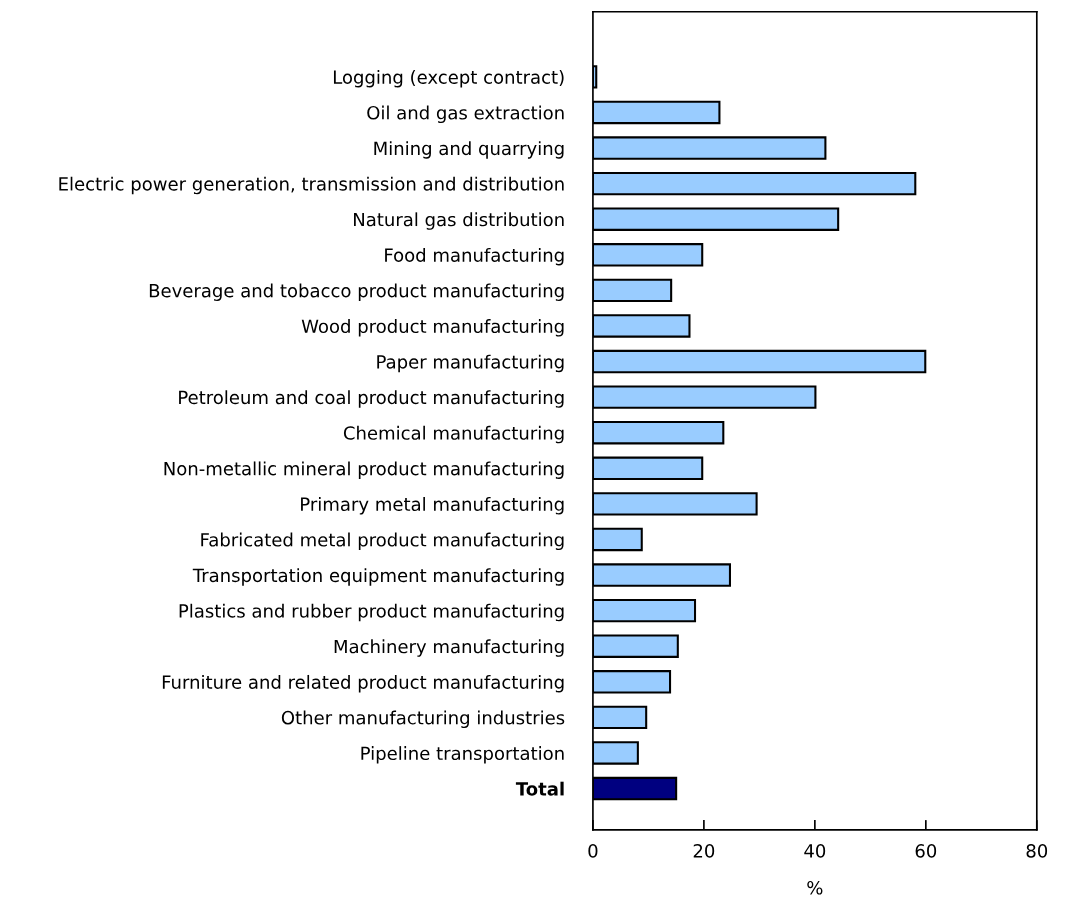  Describe the element at coordinates (815, 851) in the screenshot. I see `x-tick-label: 40` at that location.